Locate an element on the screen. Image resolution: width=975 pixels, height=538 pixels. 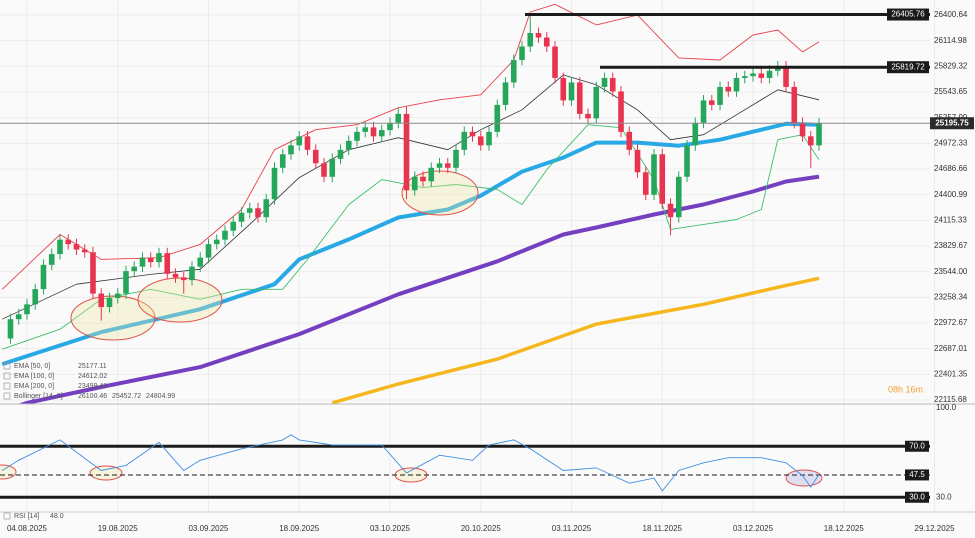
x-tick-label: 03.12.2025 is located at coordinates (753, 528).